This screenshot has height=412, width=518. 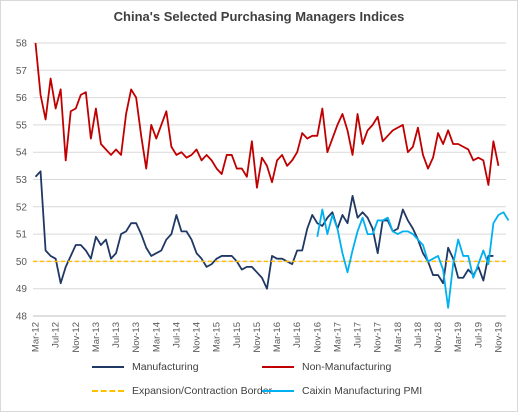 I want to click on x-tick-label-nov-16: Nov-16, so click(x=317, y=337).